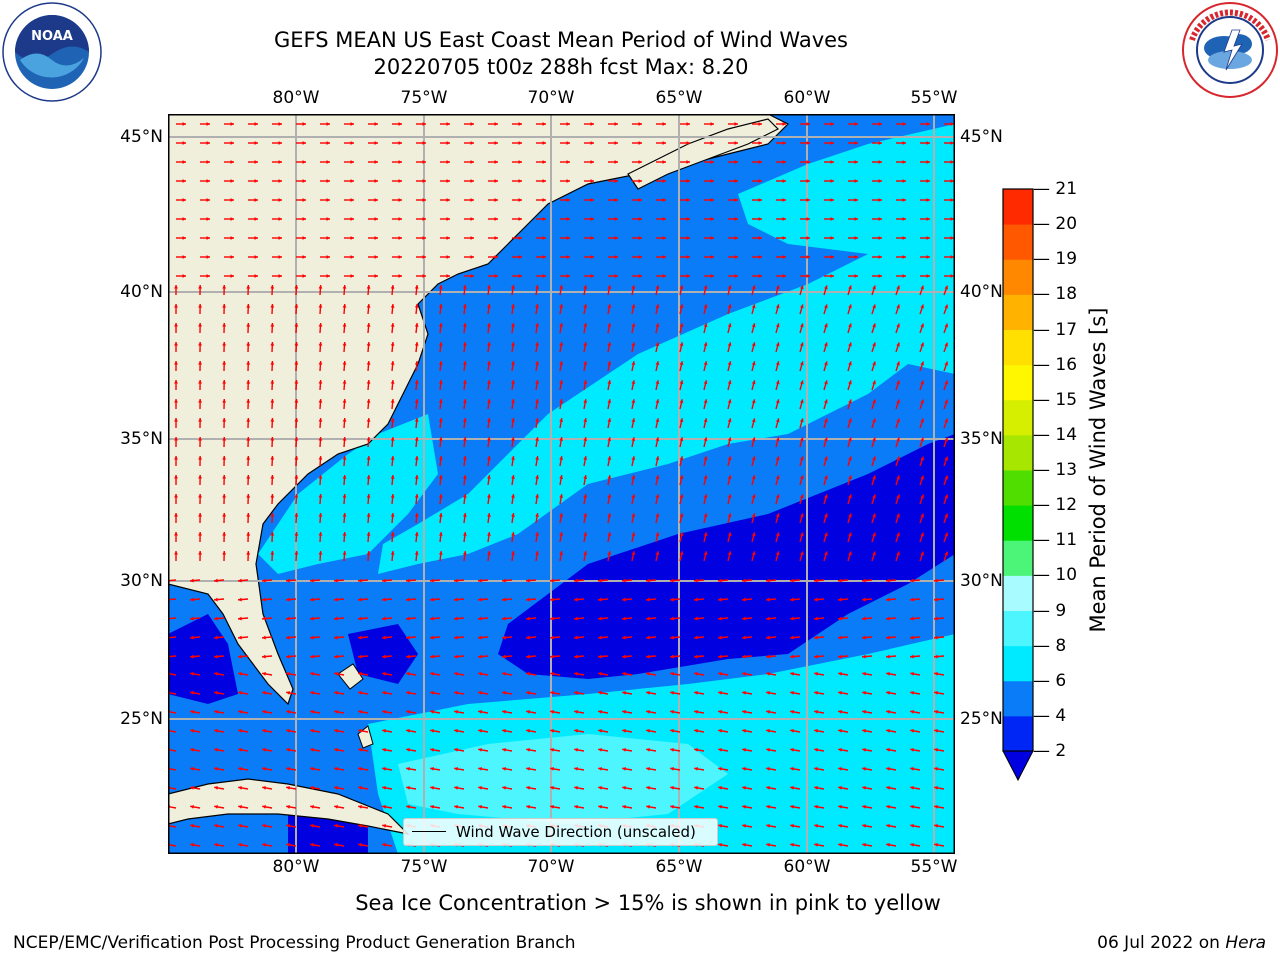 This screenshot has height=960, width=1280. Describe the element at coordinates (1050, 645) in the screenshot. I see `colorbar-tick-label: — 8` at that location.